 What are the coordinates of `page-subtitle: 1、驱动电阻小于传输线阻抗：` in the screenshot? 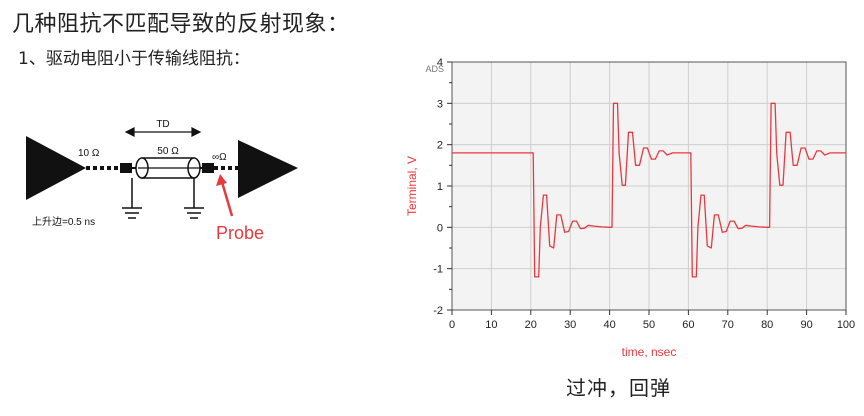 It's located at (134, 59).